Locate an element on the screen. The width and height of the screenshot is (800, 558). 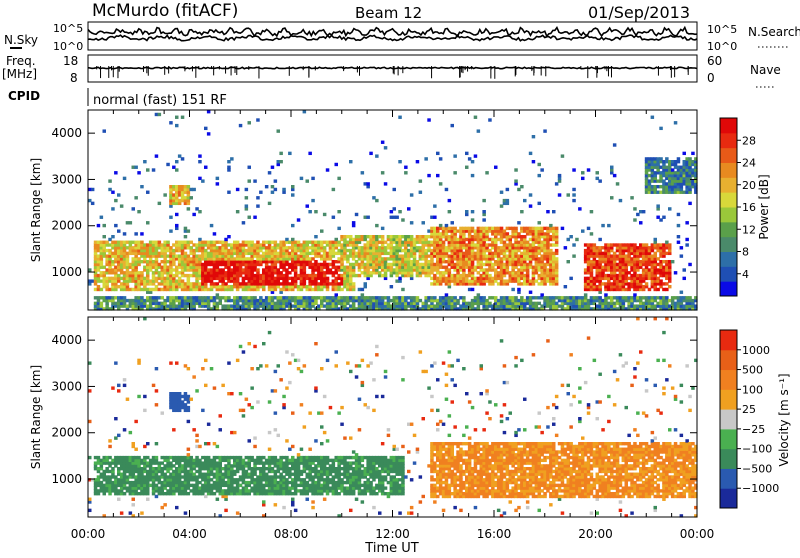
cpid-value: normal (fast) 151 RF is located at coordinates (160, 100).